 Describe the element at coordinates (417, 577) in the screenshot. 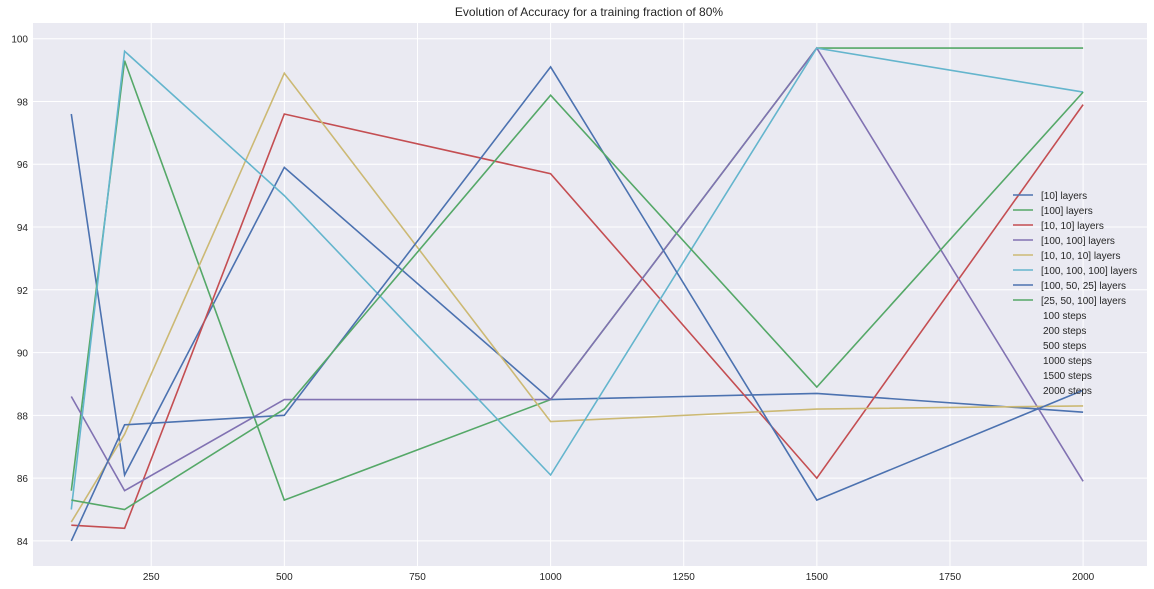

I see `x-tick-label: 750` at that location.